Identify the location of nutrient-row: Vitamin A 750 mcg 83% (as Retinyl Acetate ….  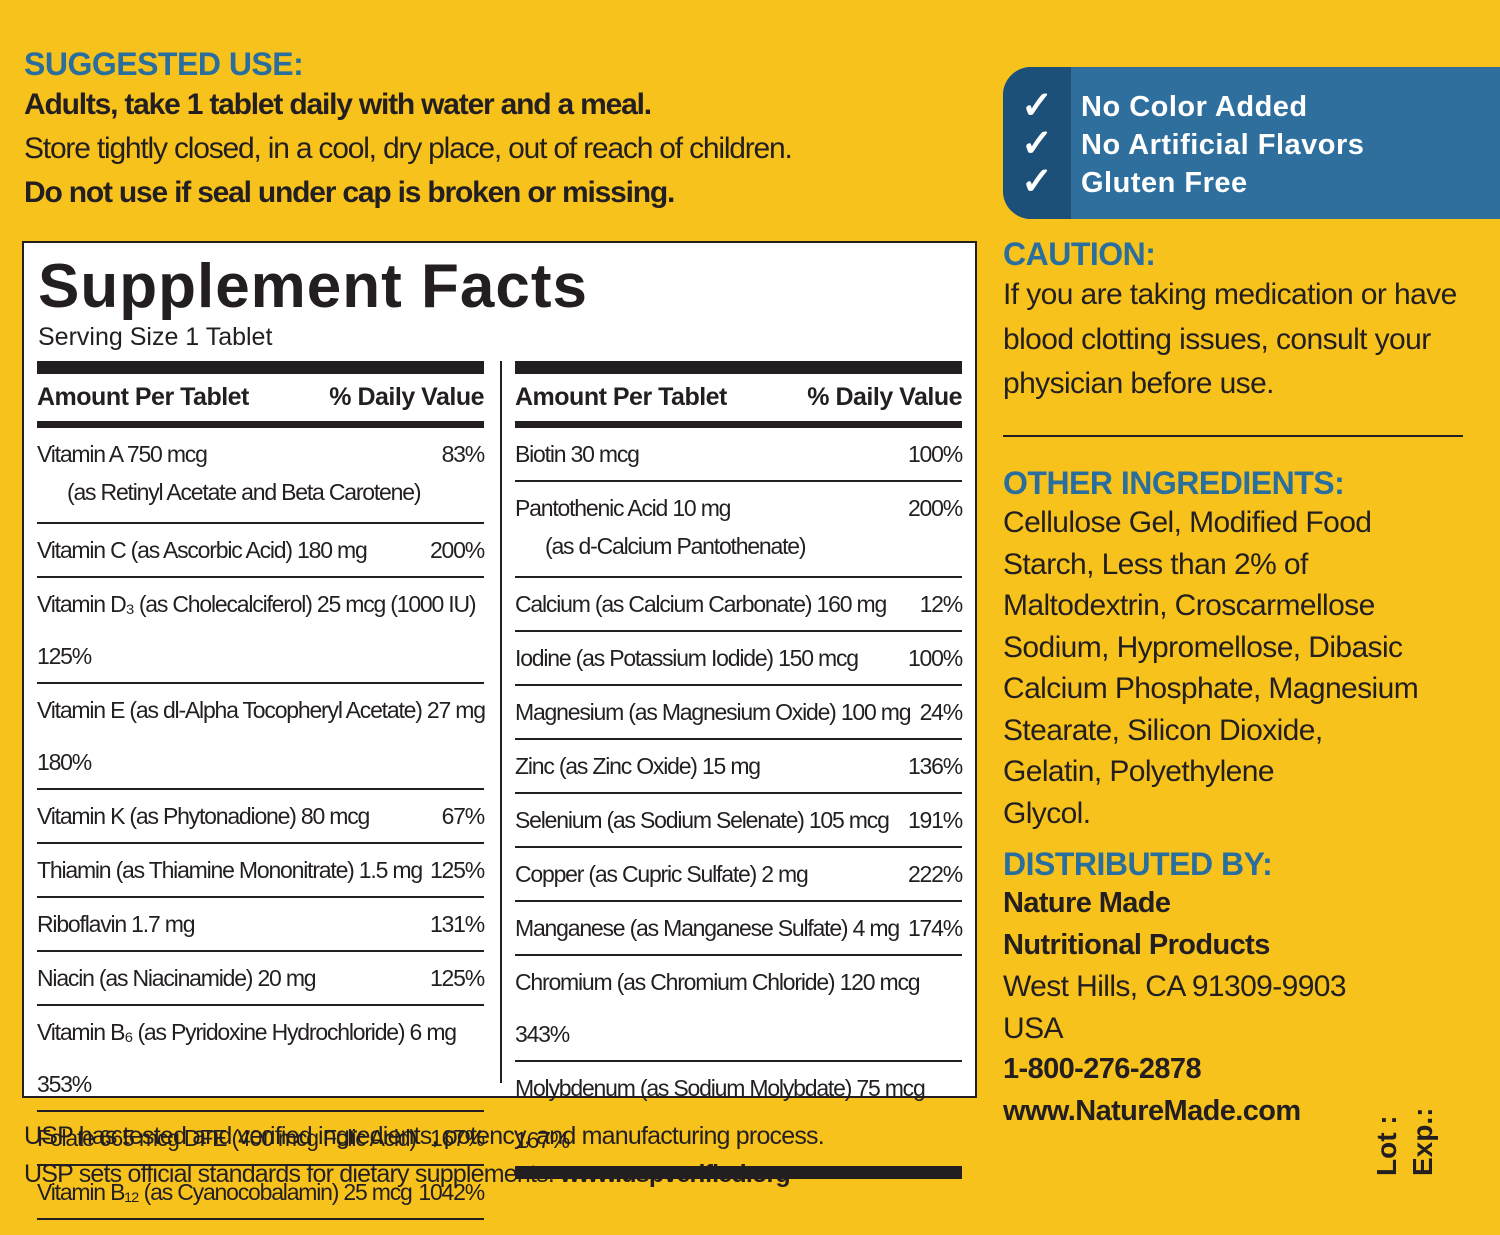
(261, 476).